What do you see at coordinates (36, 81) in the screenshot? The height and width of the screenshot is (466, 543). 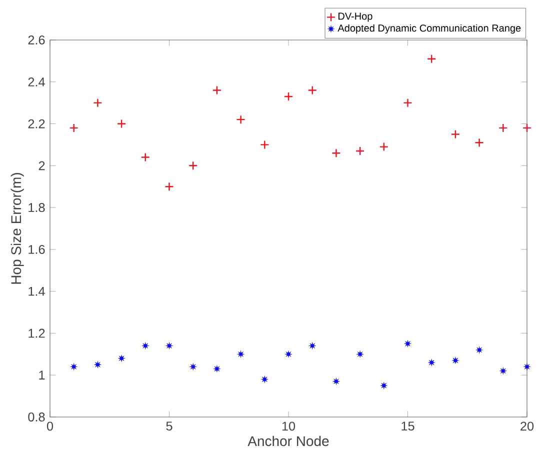 I see `y-tick-label: 2.4` at bounding box center [36, 81].